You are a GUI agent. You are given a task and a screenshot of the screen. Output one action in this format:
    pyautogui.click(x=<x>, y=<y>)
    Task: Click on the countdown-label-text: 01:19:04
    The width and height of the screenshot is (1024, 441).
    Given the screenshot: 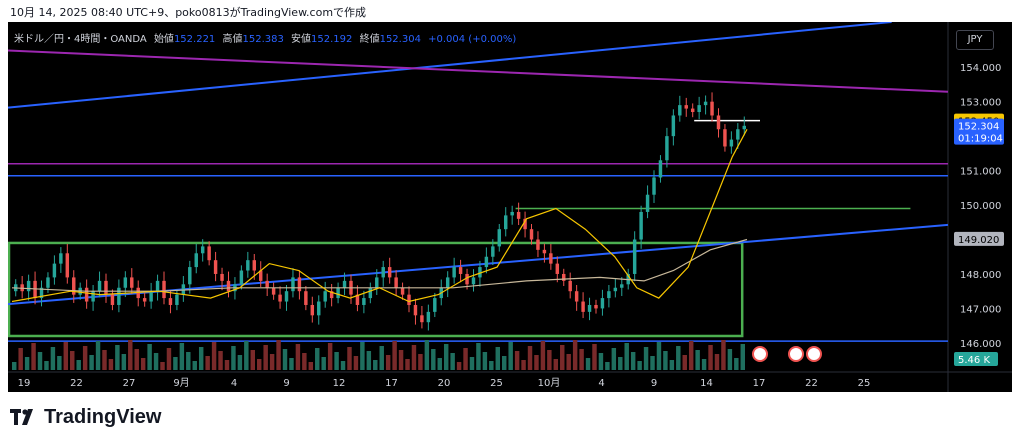 What is the action you would take?
    pyautogui.click(x=980, y=139)
    